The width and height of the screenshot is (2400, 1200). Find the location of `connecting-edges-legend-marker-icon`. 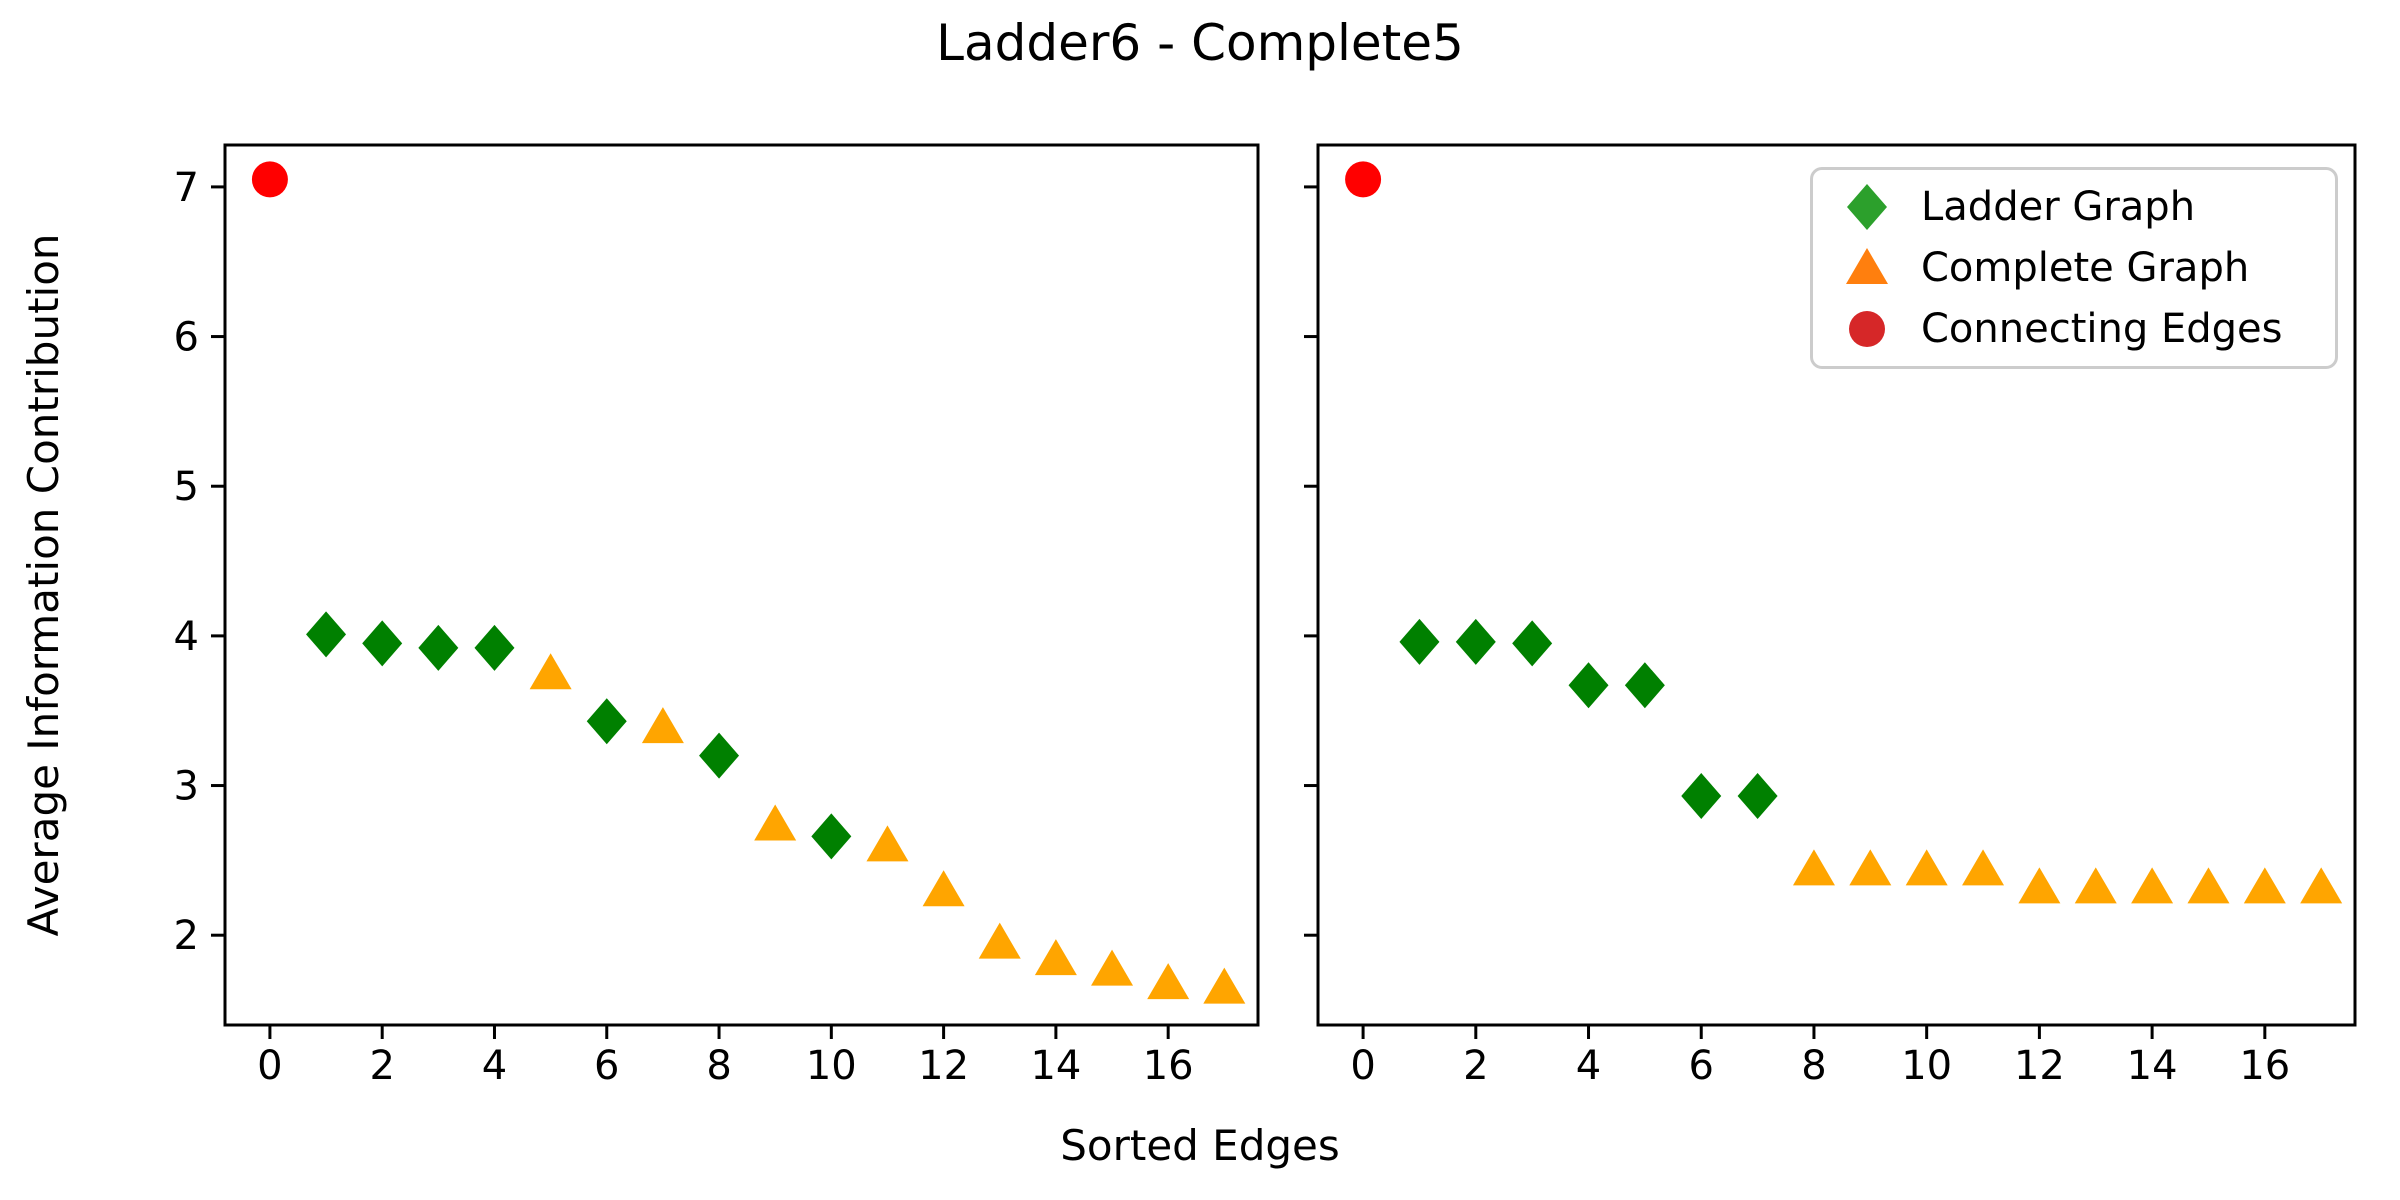

connecting-edges-legend-marker-icon is located at coordinates (1867, 329).